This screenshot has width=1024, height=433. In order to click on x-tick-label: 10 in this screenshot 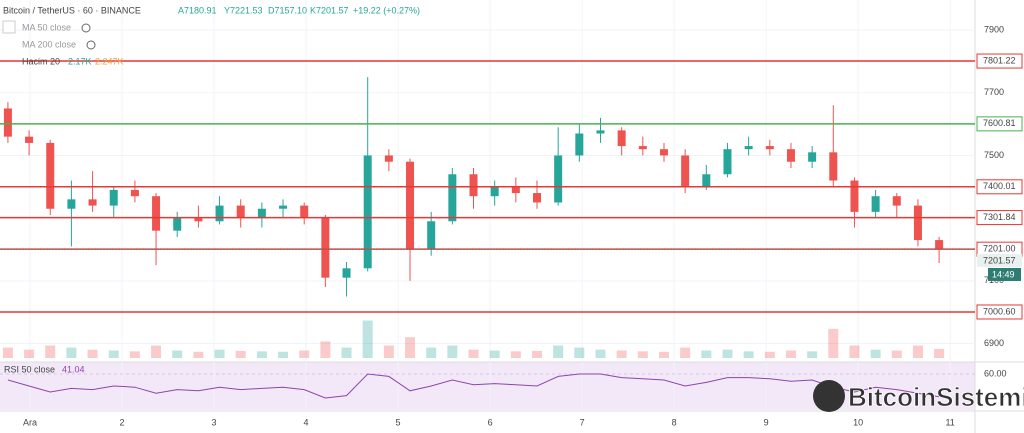, I will do `click(858, 422)`.